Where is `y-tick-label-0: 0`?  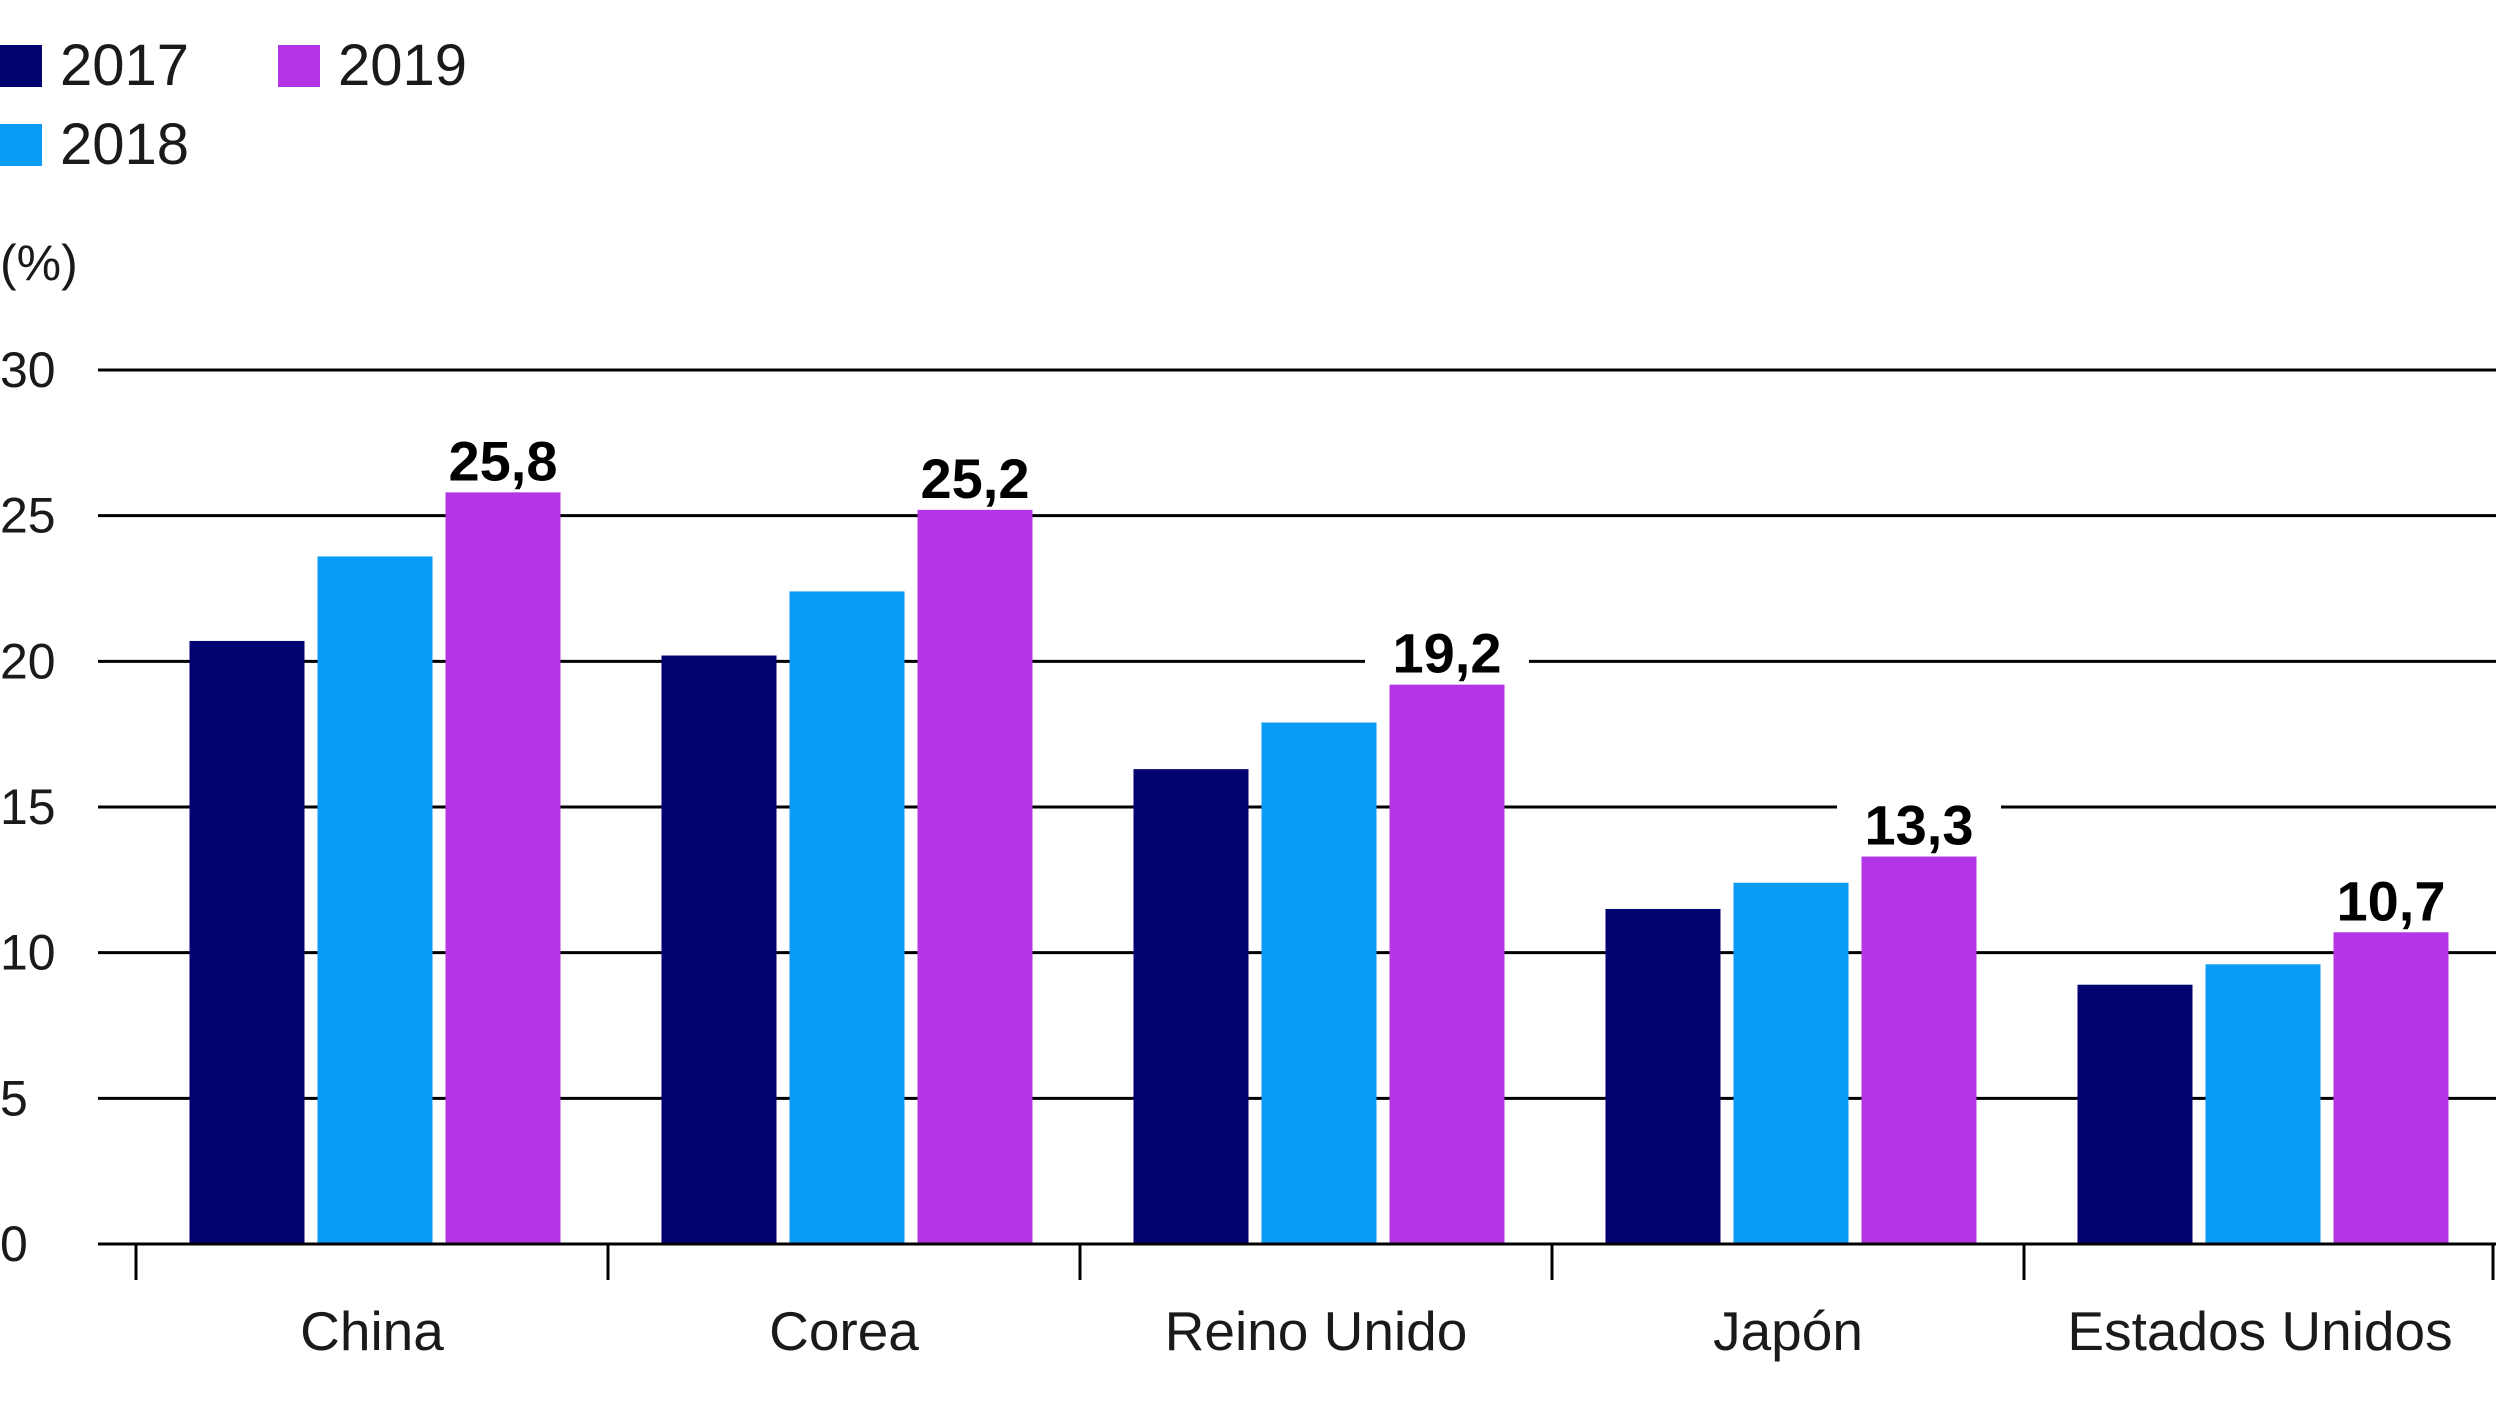
y-tick-label-0: 0 is located at coordinates (14, 1244).